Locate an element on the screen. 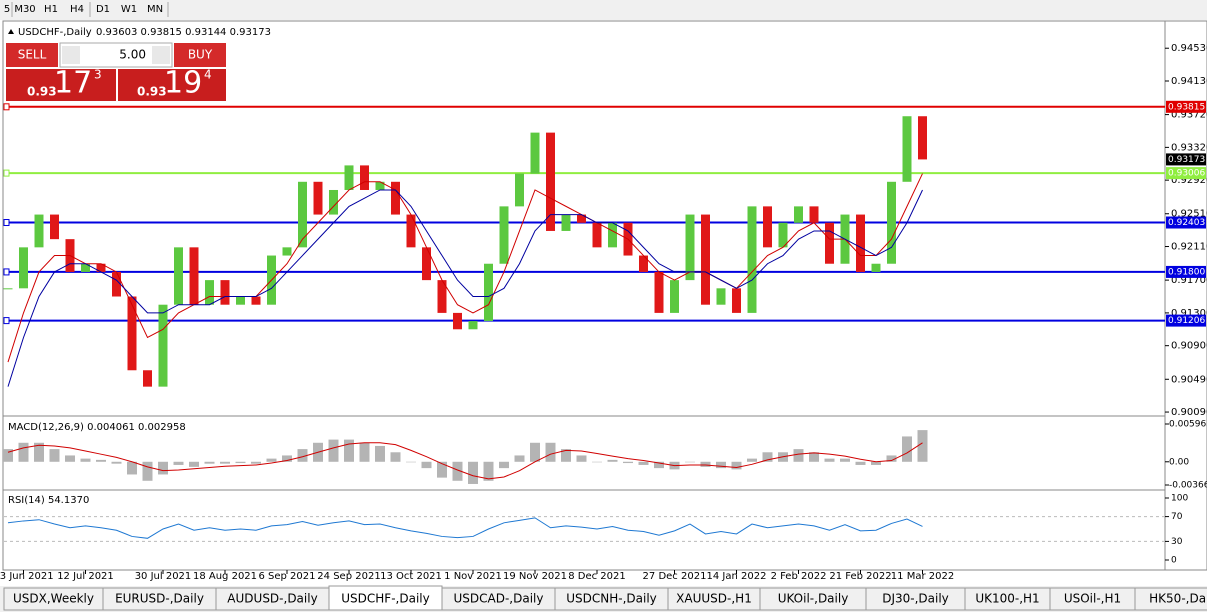 This screenshot has height=612, width=1207. level-label: 0.93815 is located at coordinates (1186, 107).